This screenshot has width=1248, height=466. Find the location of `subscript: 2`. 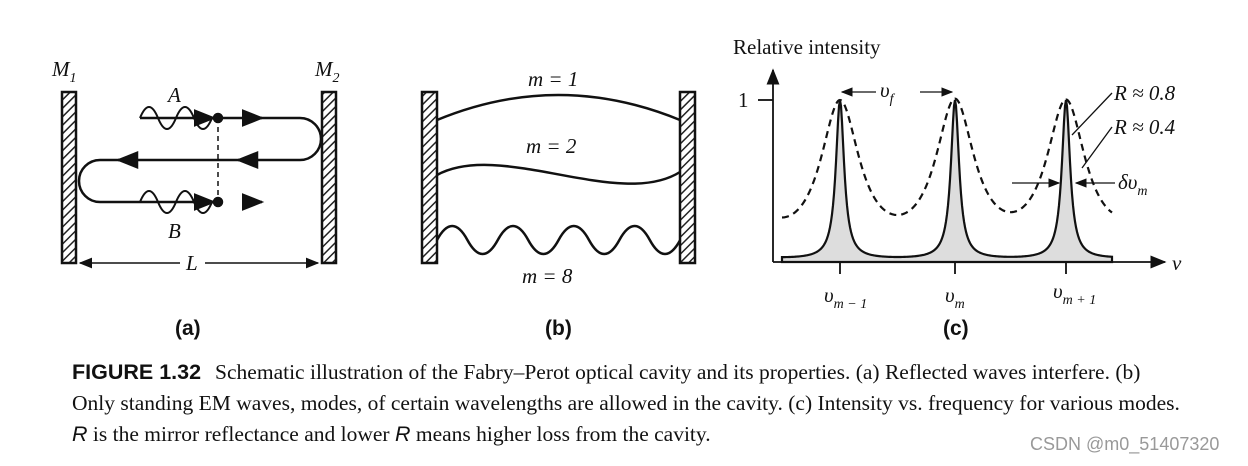

subscript: 2 is located at coordinates (336, 78).